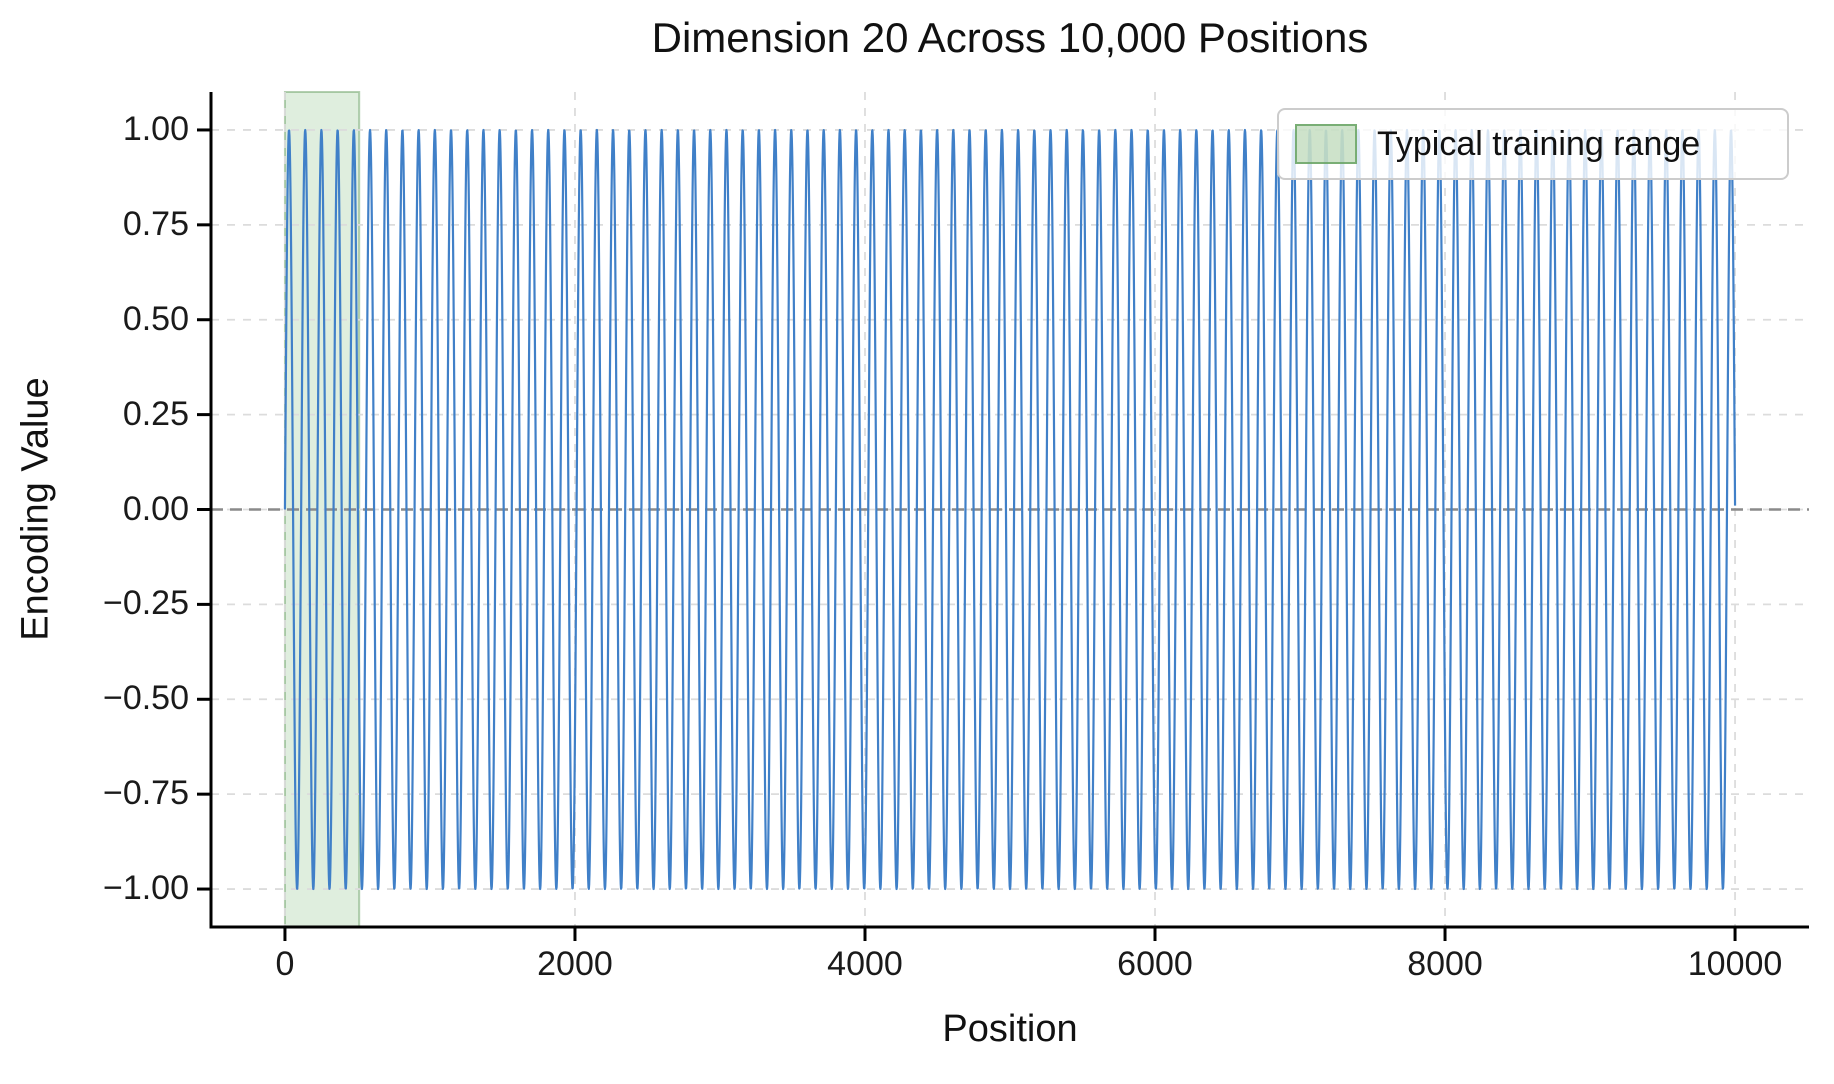 The height and width of the screenshot is (1084, 1834). Describe the element at coordinates (155, 318) in the screenshot. I see `y-tick-label: 0.50` at that location.